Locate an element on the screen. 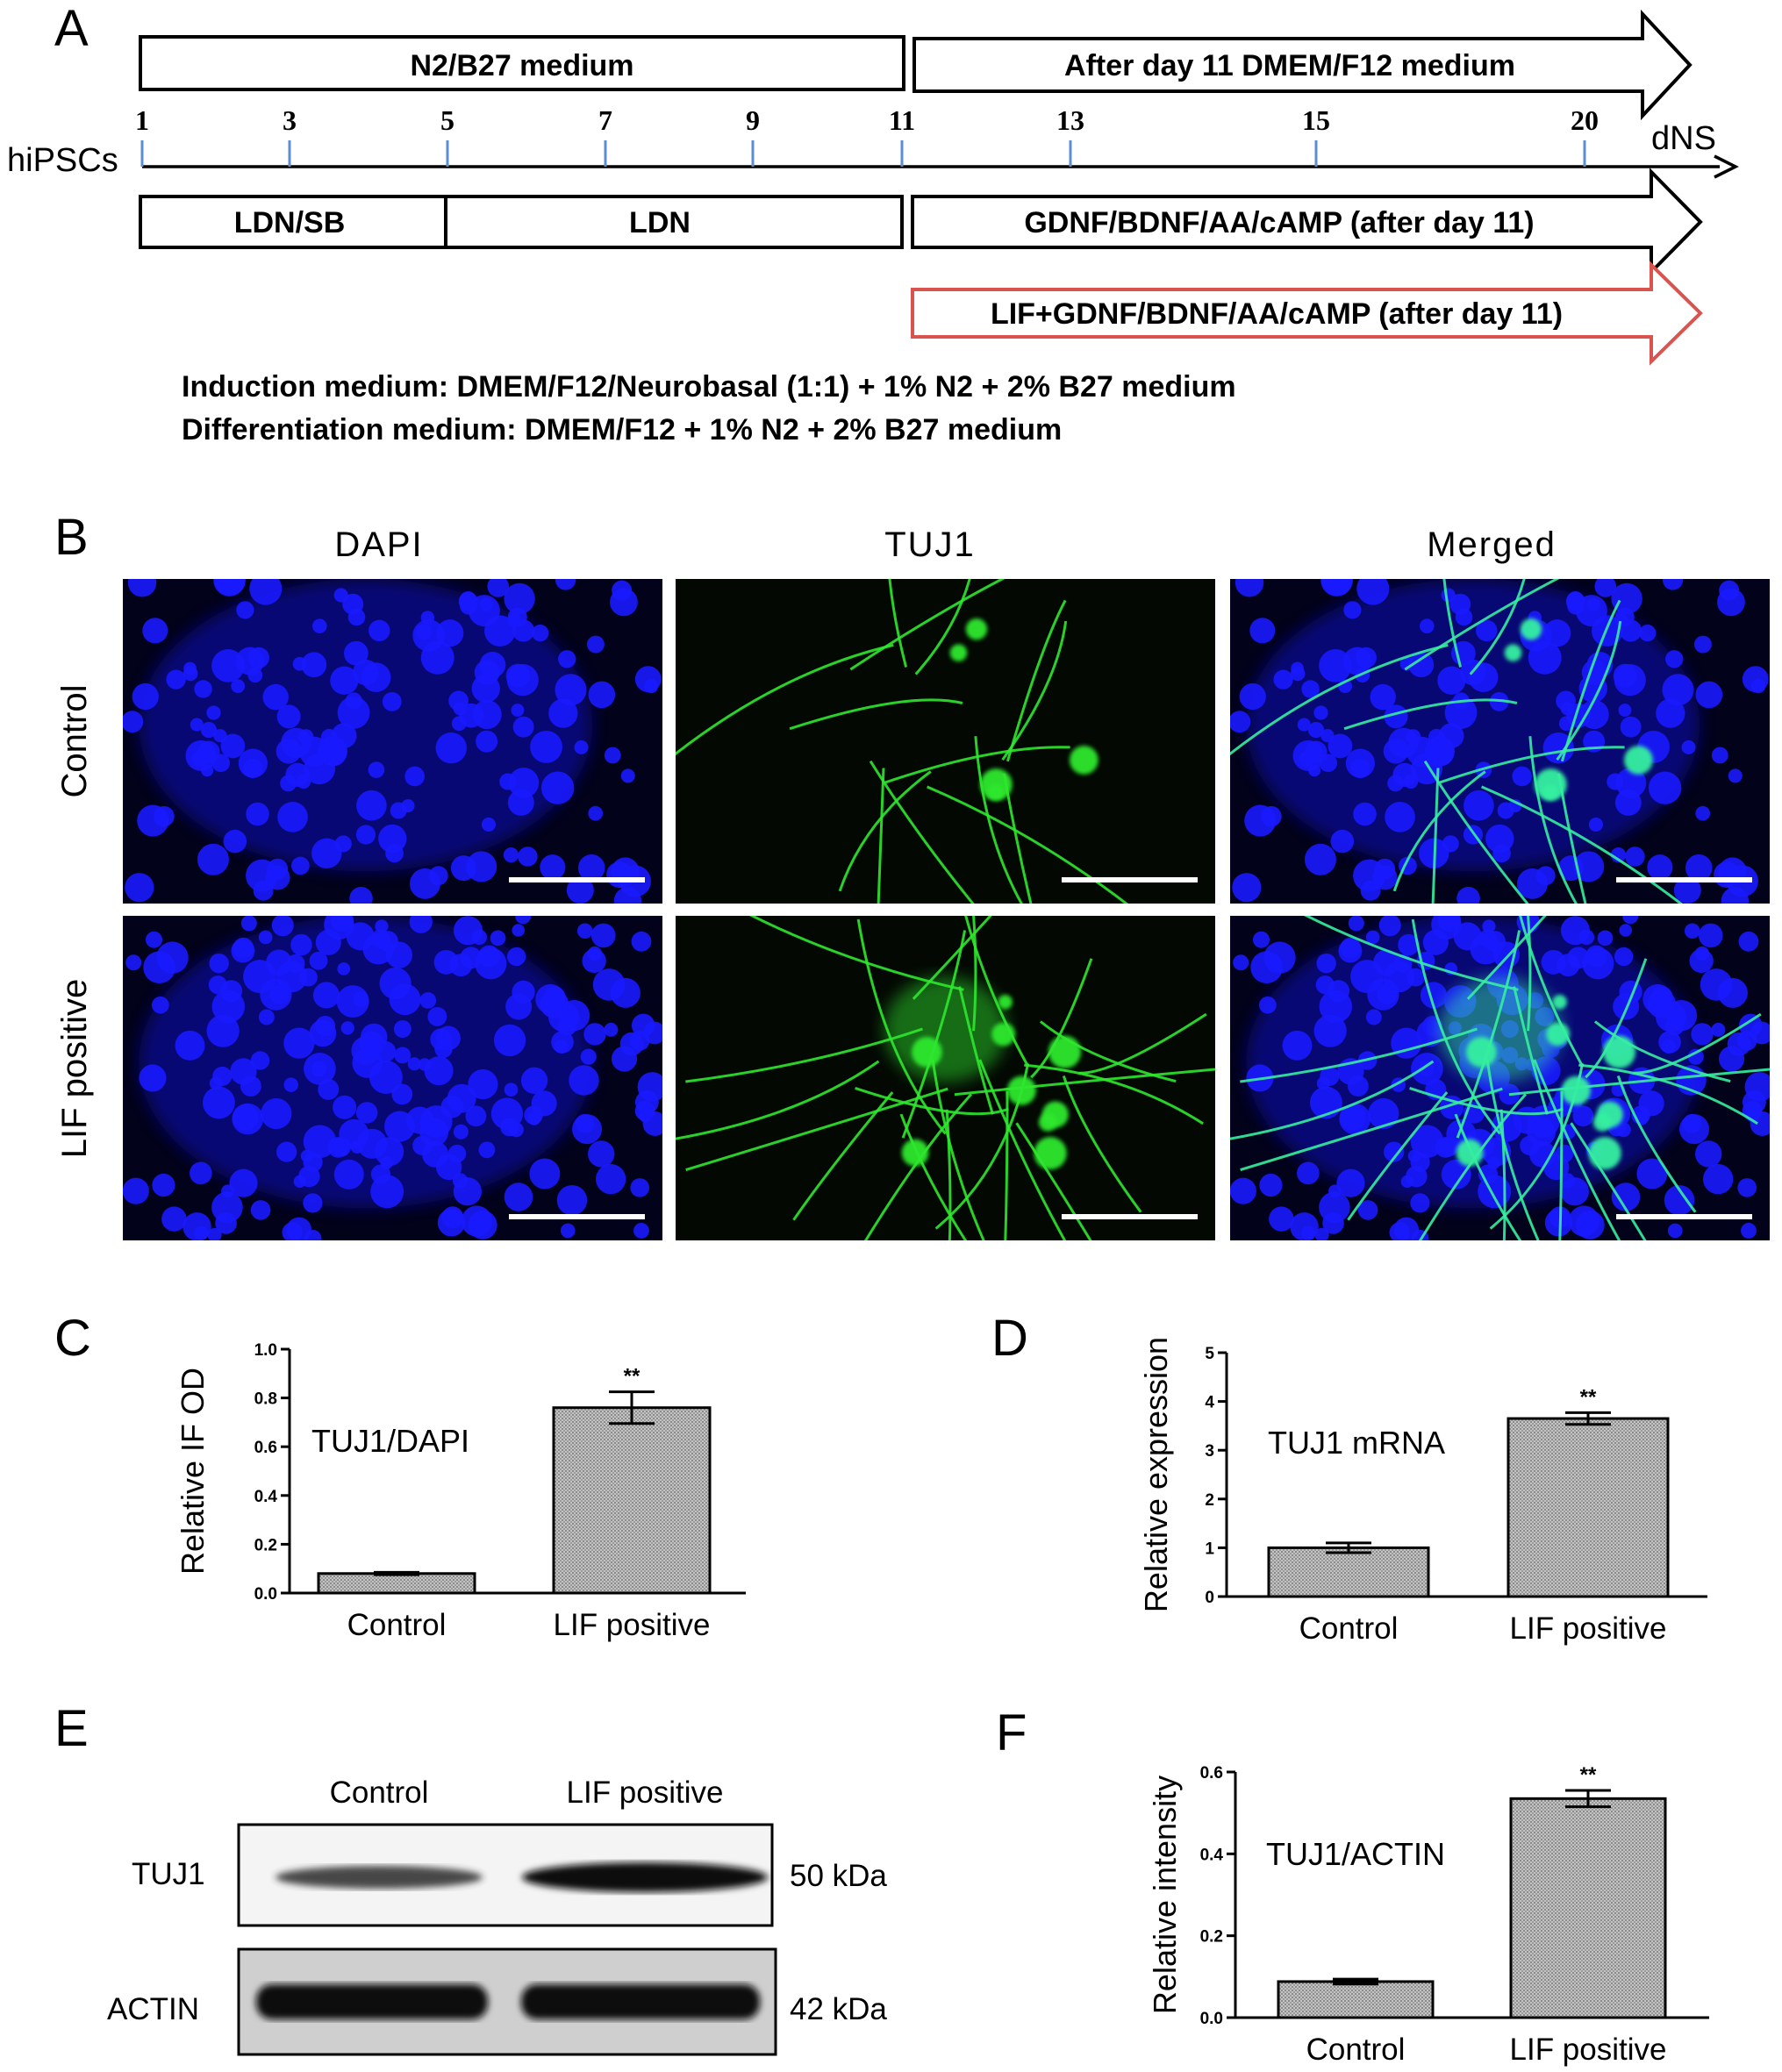 This screenshot has width=1782, height=2072. timeline-ticks: 1 3 5 7 9 11 13 15 20 is located at coordinates (867, 135).